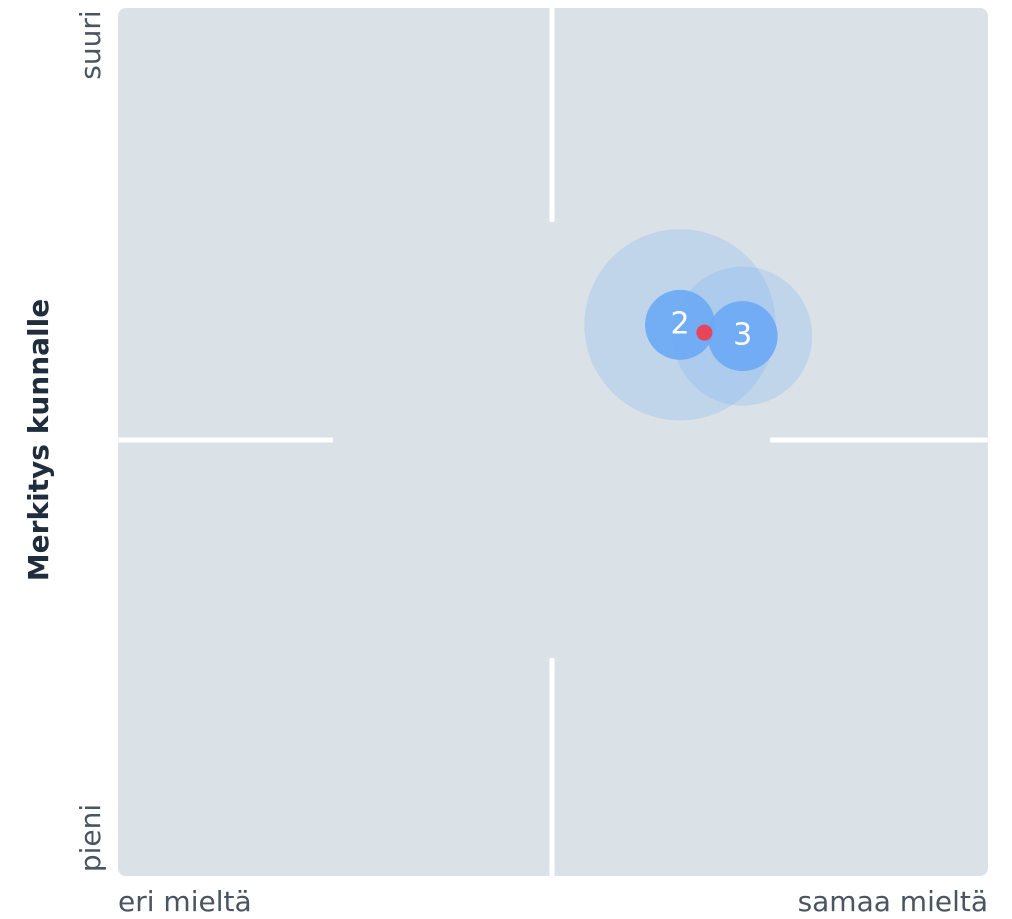  I want to click on point-label: 3, so click(742, 335).